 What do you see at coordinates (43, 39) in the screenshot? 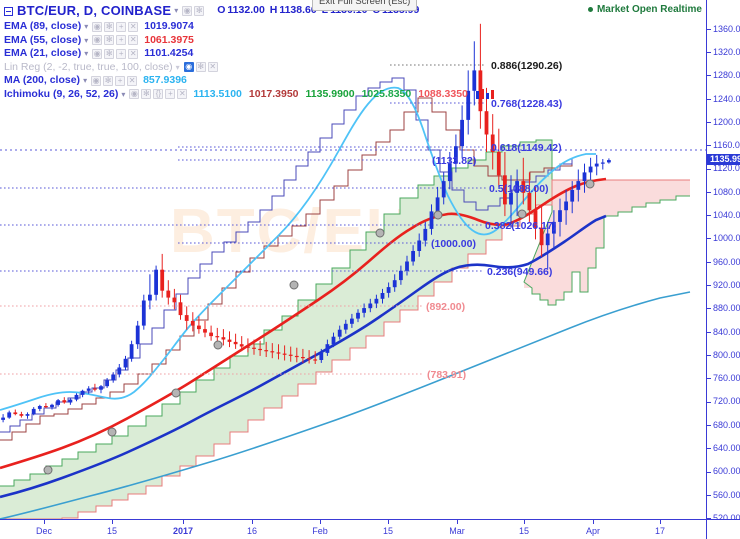
I see `indicator-name: EMA (55, close)` at bounding box center [43, 39].